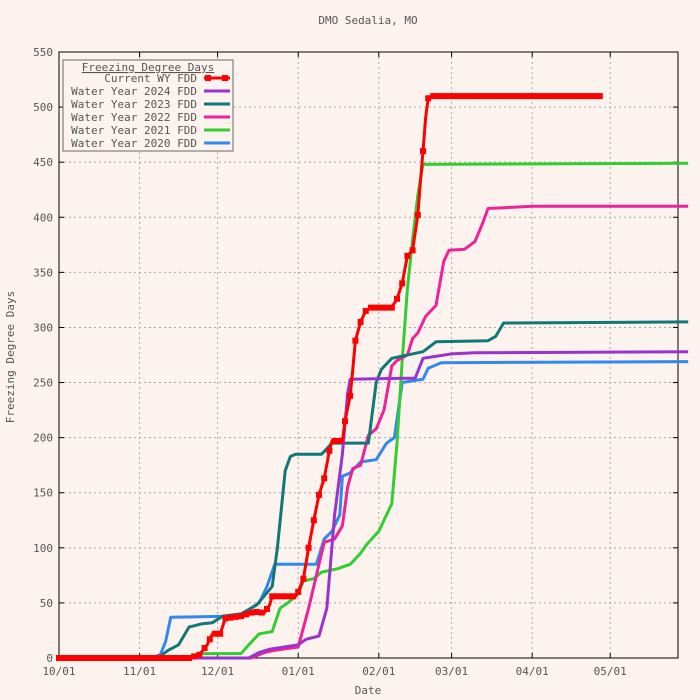 This screenshot has width=700, height=700. What do you see at coordinates (43, 548) in the screenshot?
I see `y-tick-label: 100` at bounding box center [43, 548].